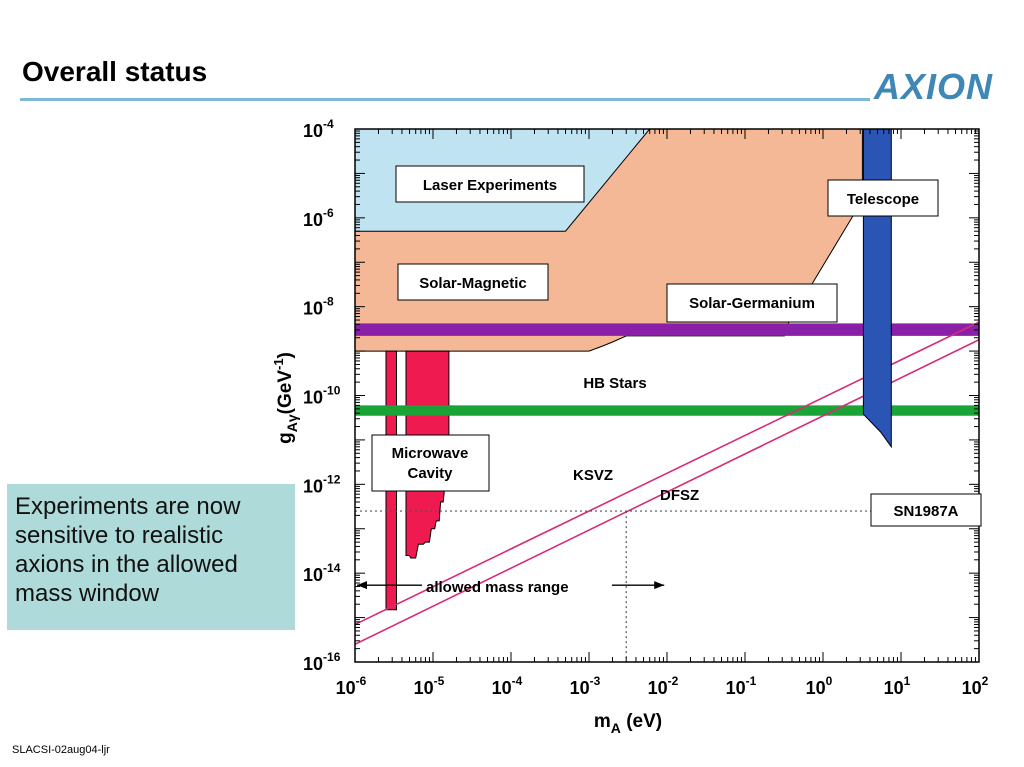 Image resolution: width=1024 pixels, height=767 pixels. I want to click on svg-text: Solar-Magnetic, so click(473, 283).